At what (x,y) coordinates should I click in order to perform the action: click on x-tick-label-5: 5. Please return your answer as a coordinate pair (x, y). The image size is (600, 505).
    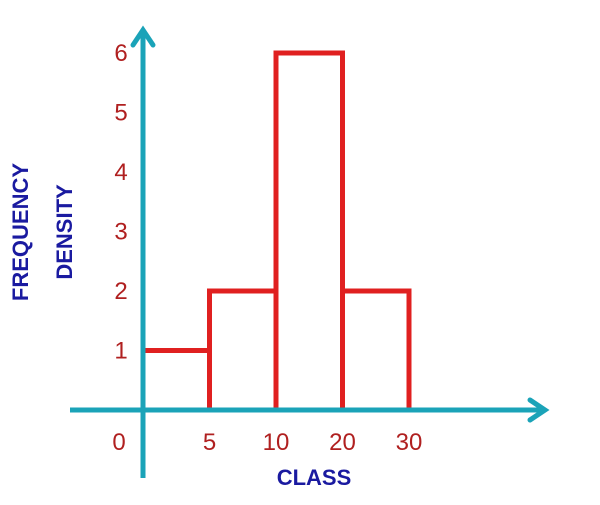
    Looking at the image, I should click on (209, 442).